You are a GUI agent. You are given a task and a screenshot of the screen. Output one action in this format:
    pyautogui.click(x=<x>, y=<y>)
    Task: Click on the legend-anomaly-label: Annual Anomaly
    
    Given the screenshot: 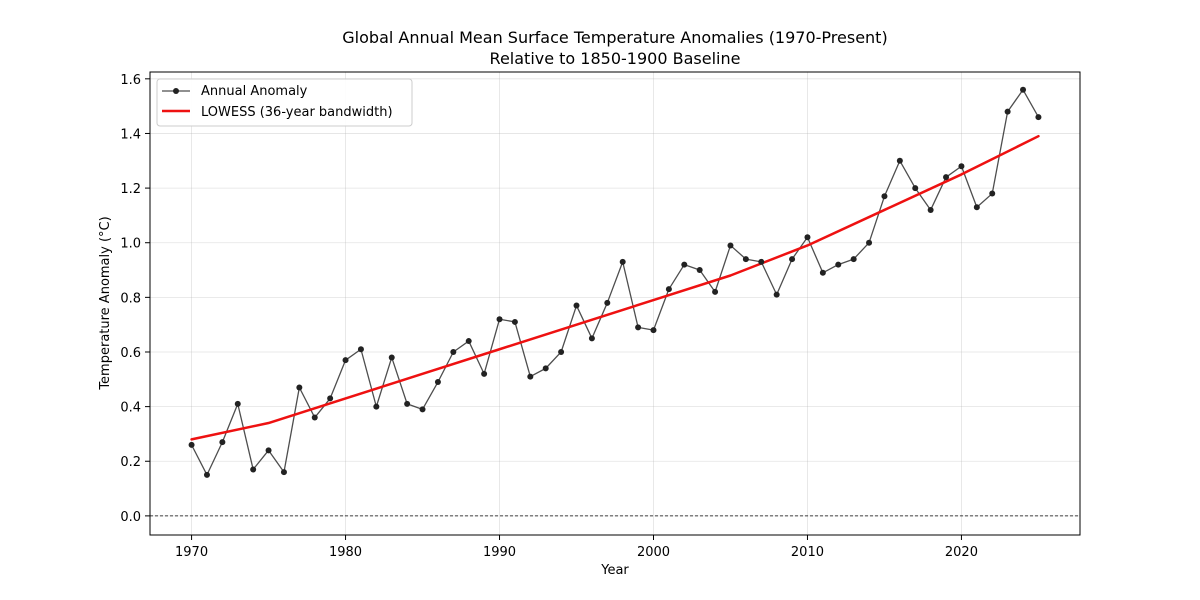 What is the action you would take?
    pyautogui.click(x=254, y=91)
    